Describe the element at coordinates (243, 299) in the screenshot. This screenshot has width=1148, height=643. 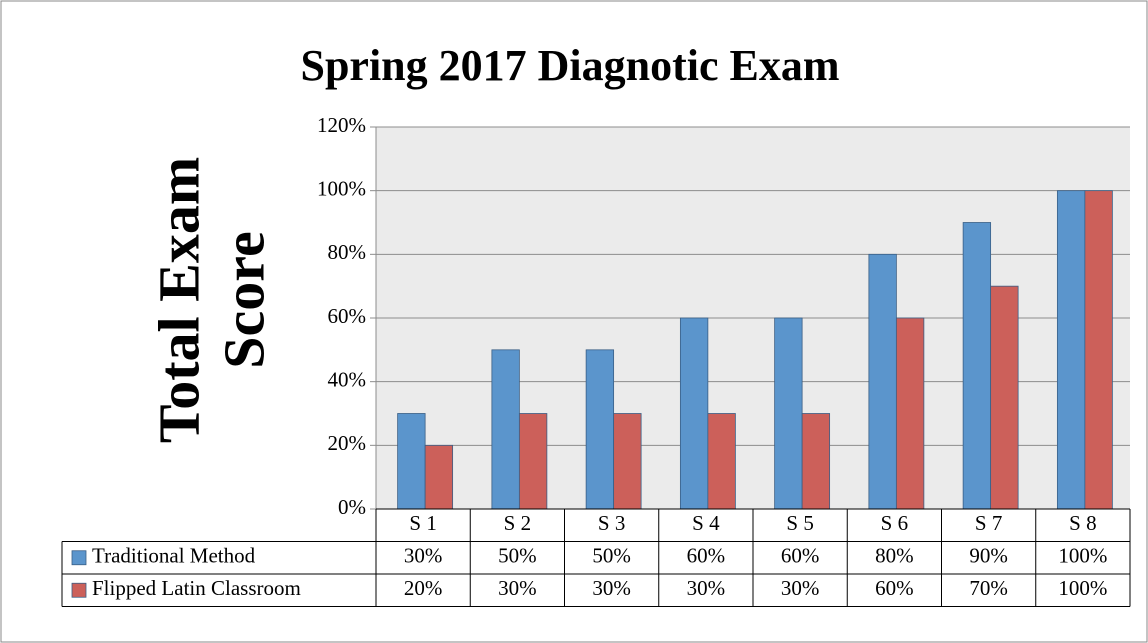
I see `y-axis-label: Score` at that location.